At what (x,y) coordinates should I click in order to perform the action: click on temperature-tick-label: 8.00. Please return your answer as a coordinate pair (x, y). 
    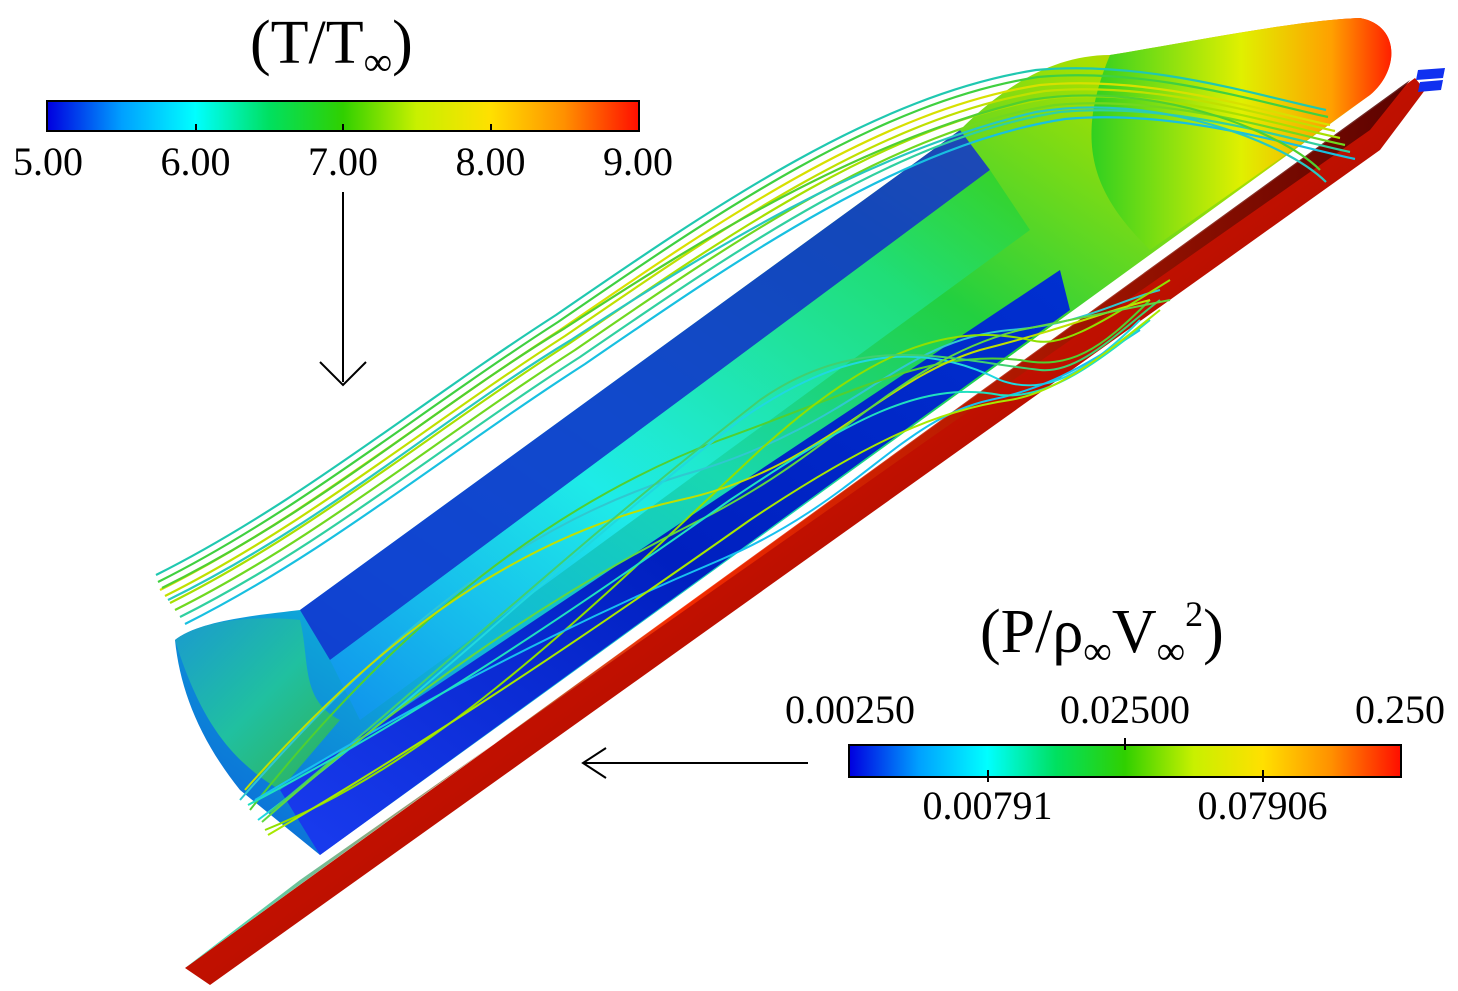
    Looking at the image, I should click on (490, 161).